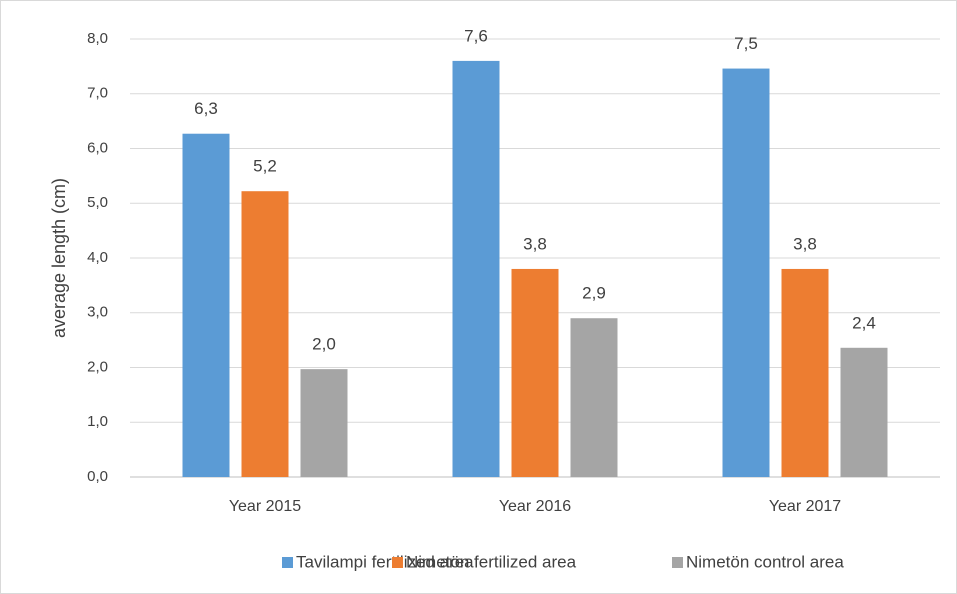  I want to click on y-tick-label: 3,0, so click(97, 312).